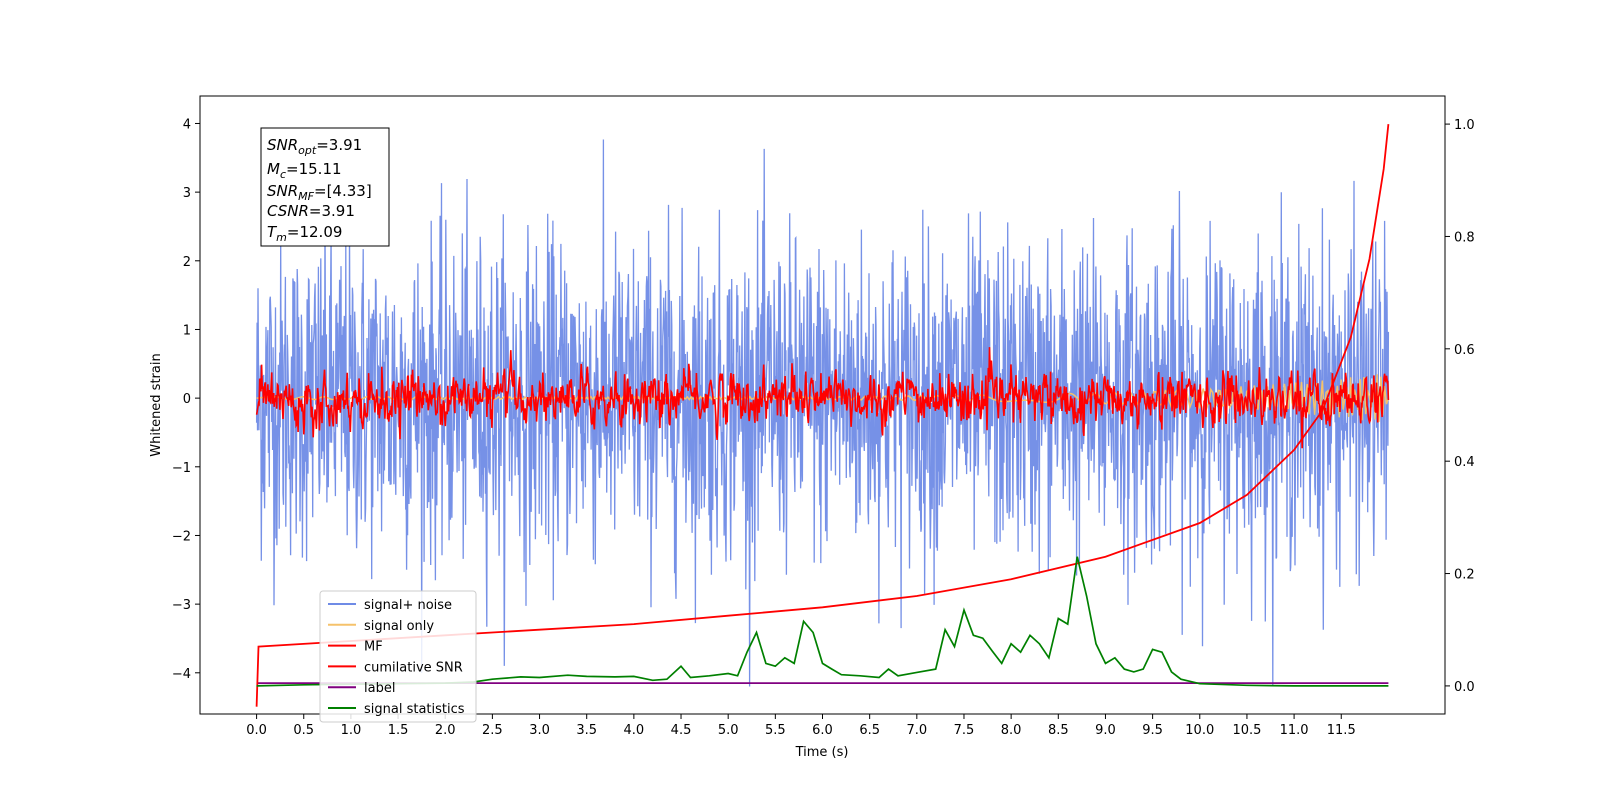  What do you see at coordinates (181, 468) in the screenshot?
I see `y-tick-label: −1` at bounding box center [181, 468].